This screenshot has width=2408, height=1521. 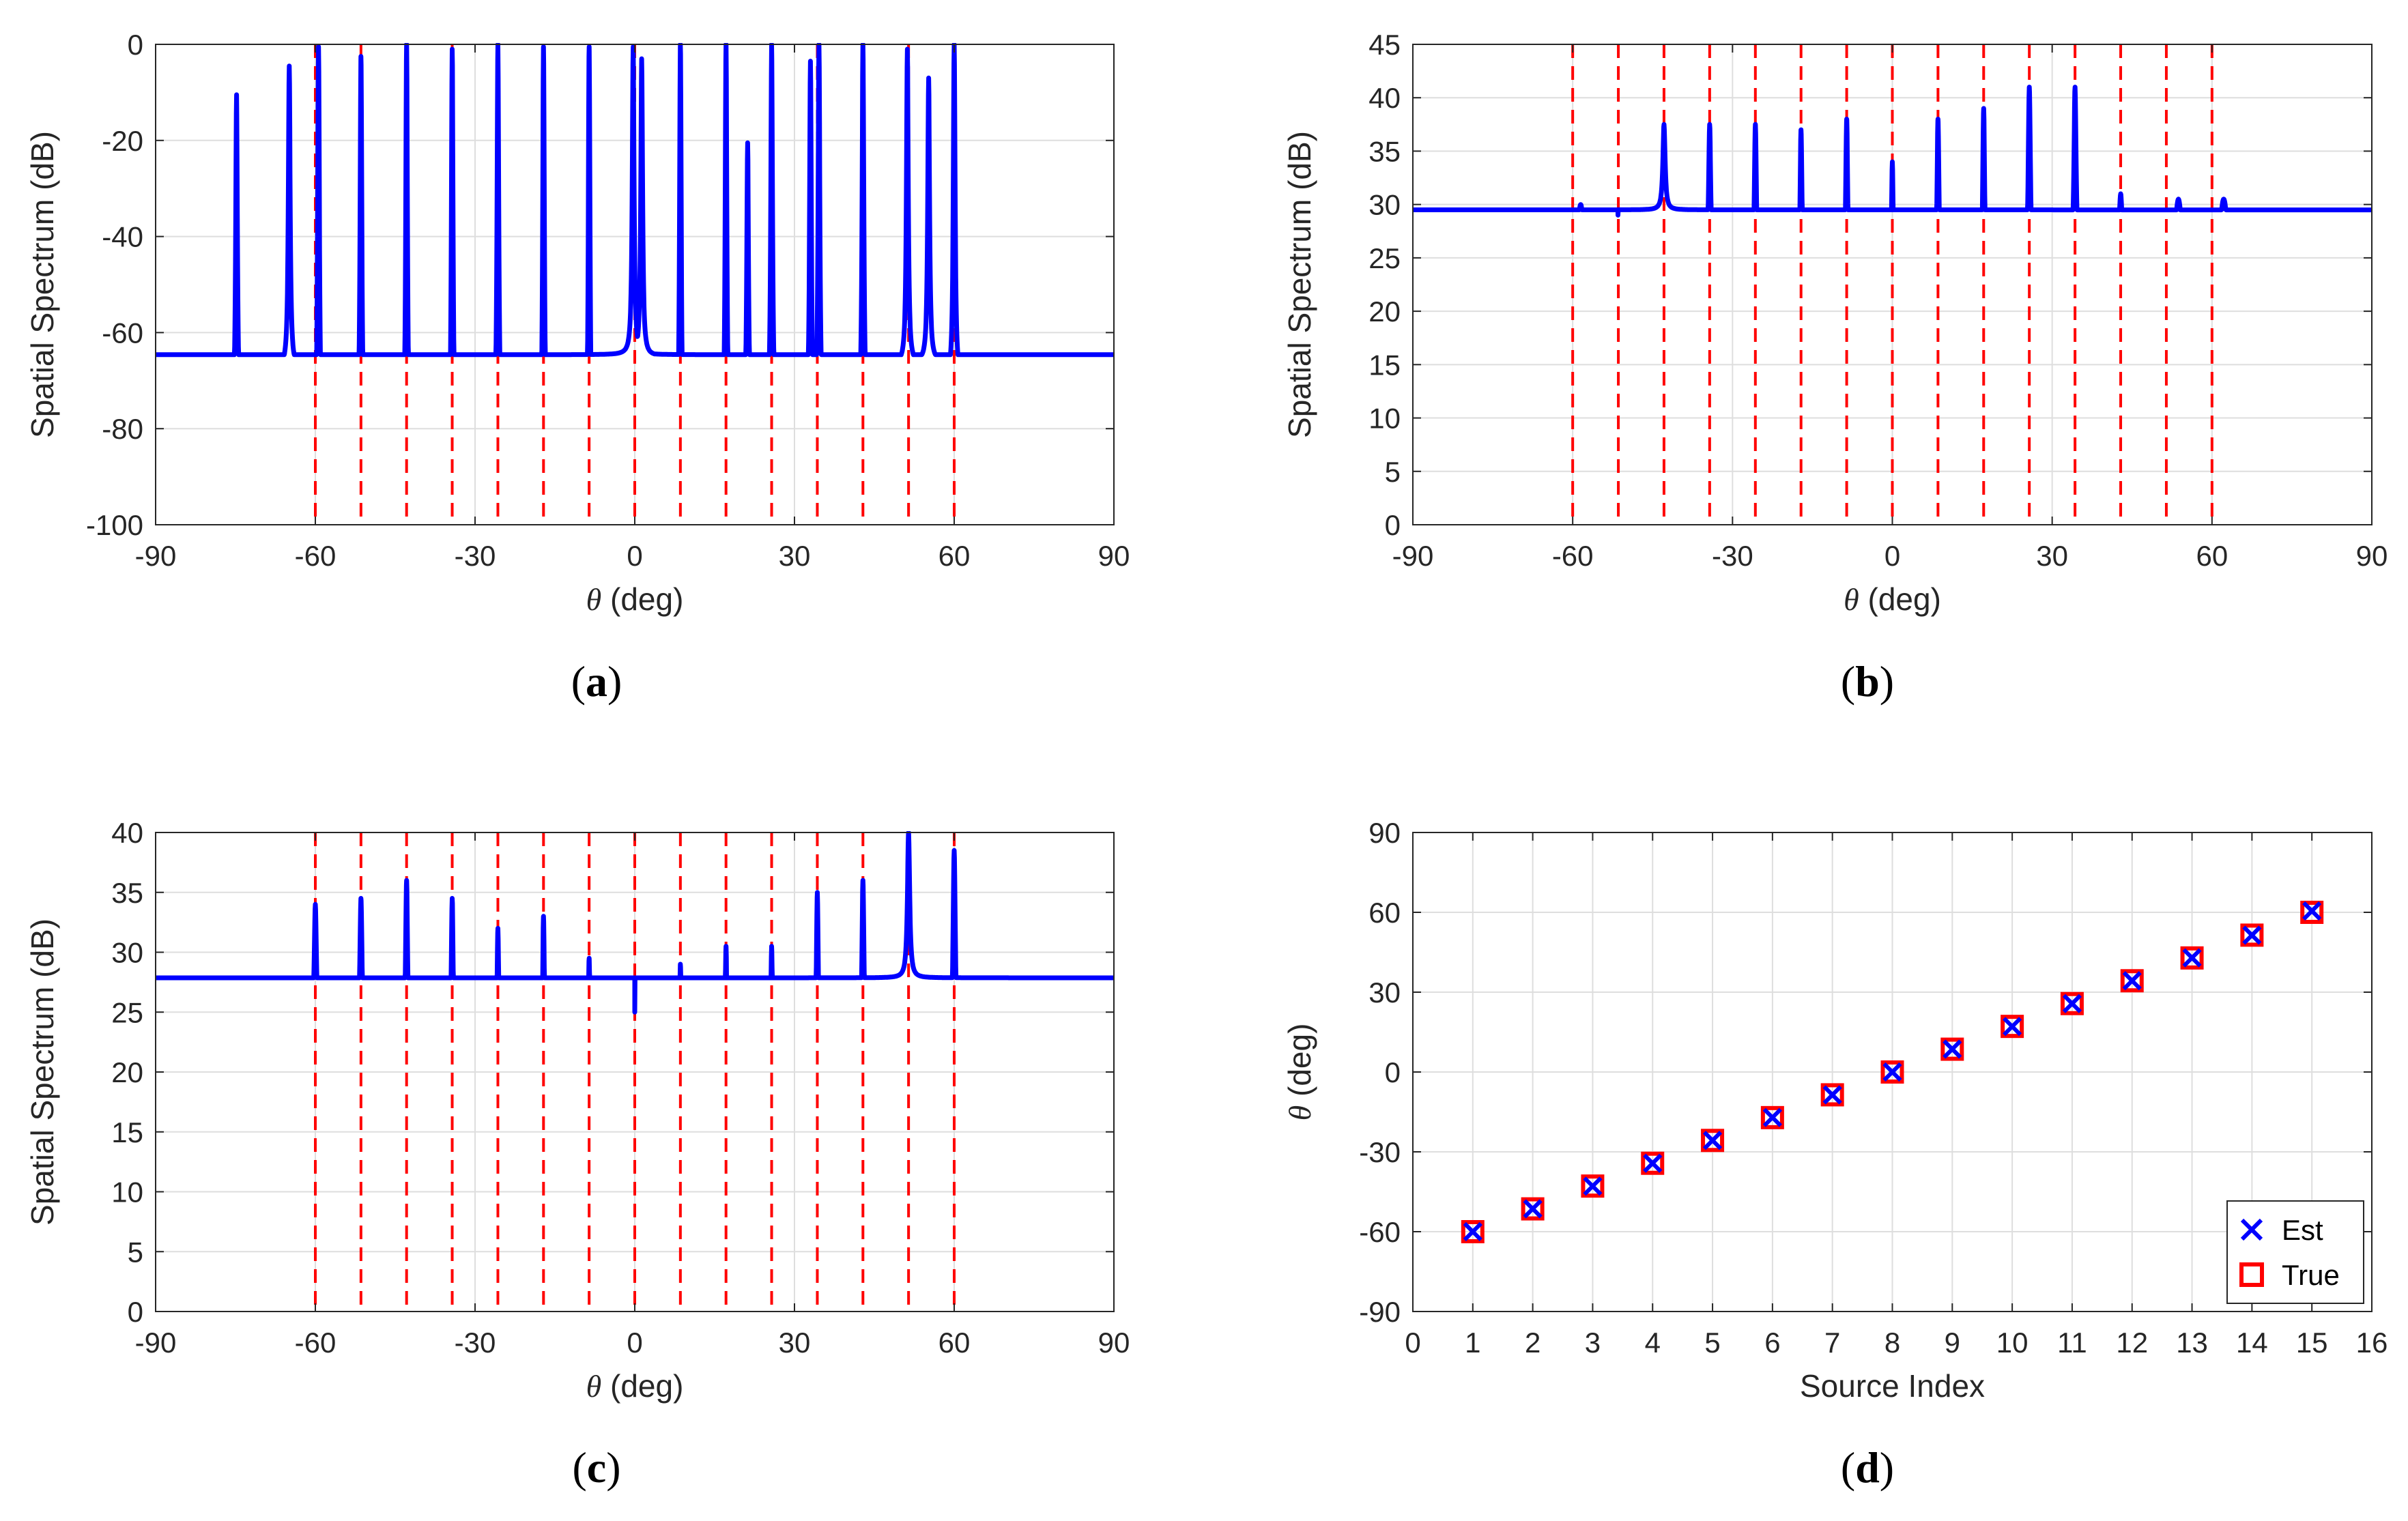 I want to click on y-tick-label: 15, so click(x=127, y=1132).